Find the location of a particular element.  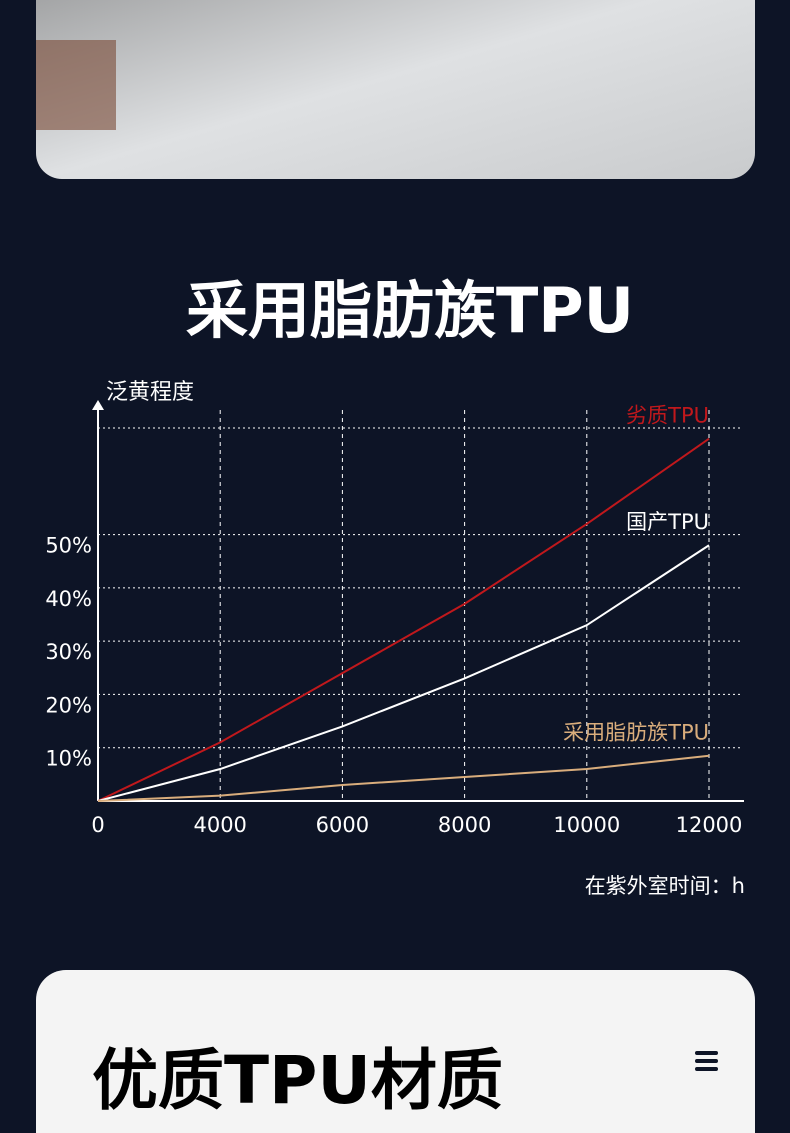

x-tick-label: 4000 is located at coordinates (219, 825).